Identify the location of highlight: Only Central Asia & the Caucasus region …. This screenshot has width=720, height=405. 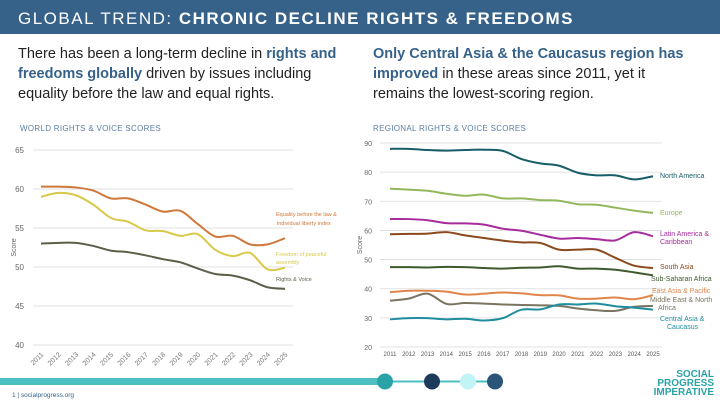
(528, 64).